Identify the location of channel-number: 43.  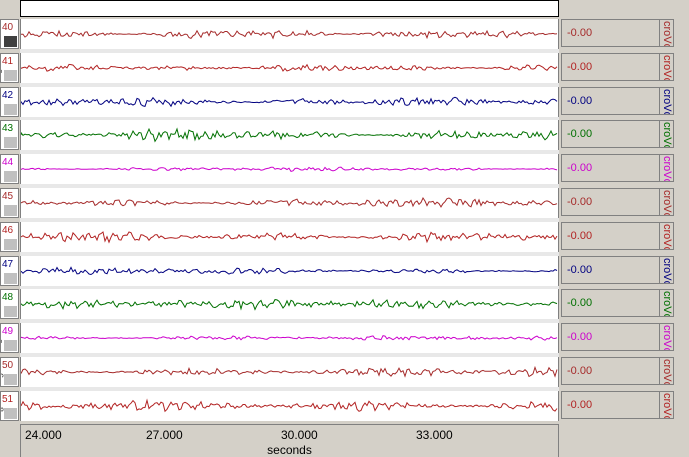
(8, 128).